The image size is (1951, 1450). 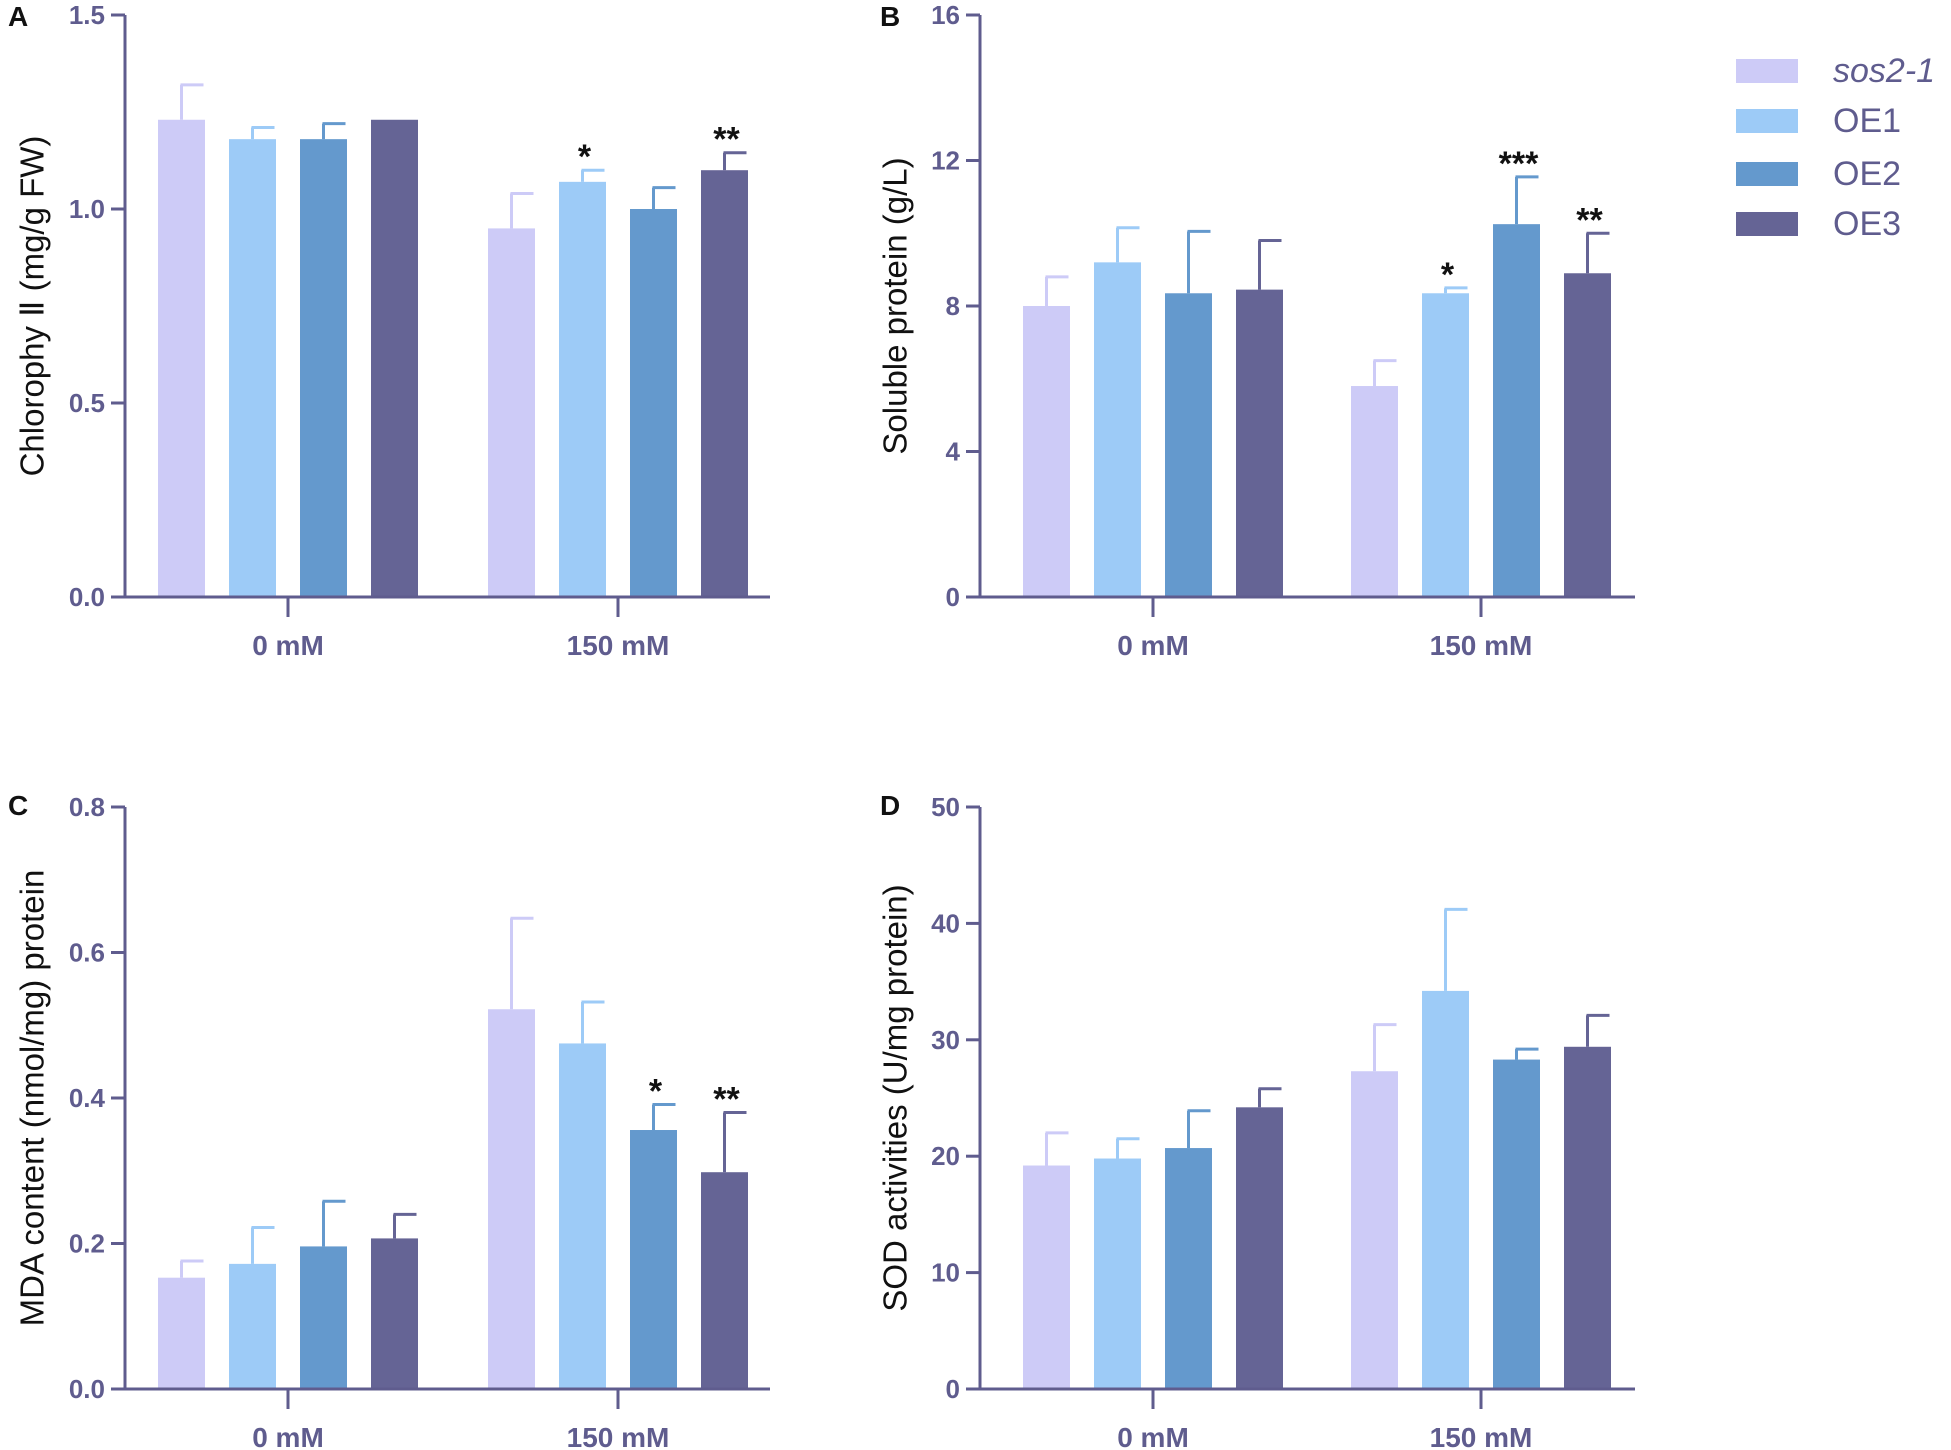 What do you see at coordinates (945, 161) in the screenshot?
I see `y-tick-label: 12` at bounding box center [945, 161].